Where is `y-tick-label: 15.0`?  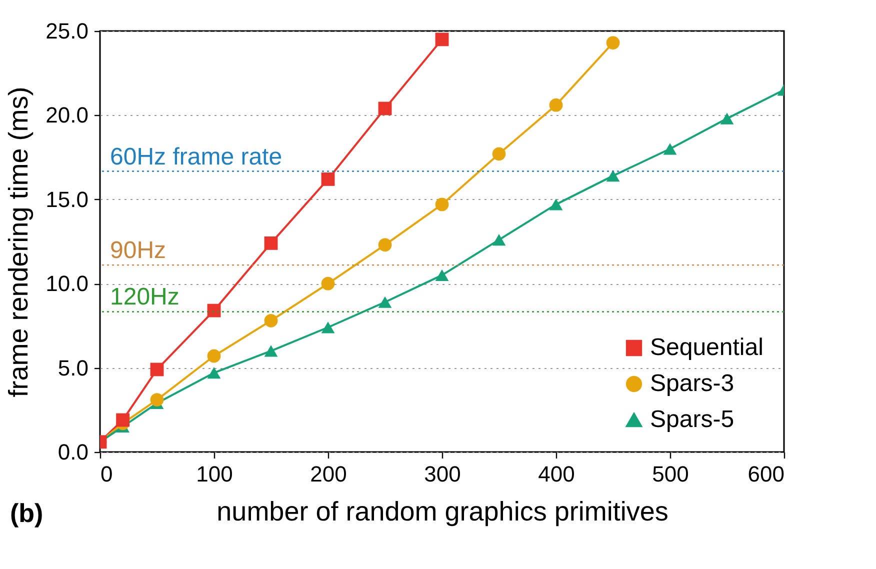
y-tick-label: 15.0 is located at coordinates (67, 199).